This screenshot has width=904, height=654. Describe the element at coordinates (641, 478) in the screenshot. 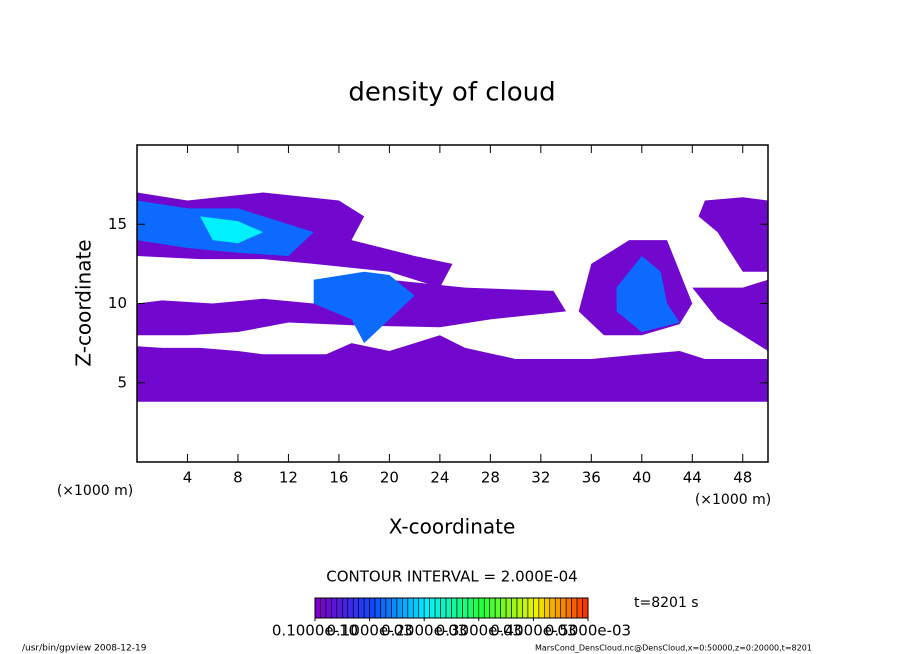

I see `x-tick-label: 40` at that location.